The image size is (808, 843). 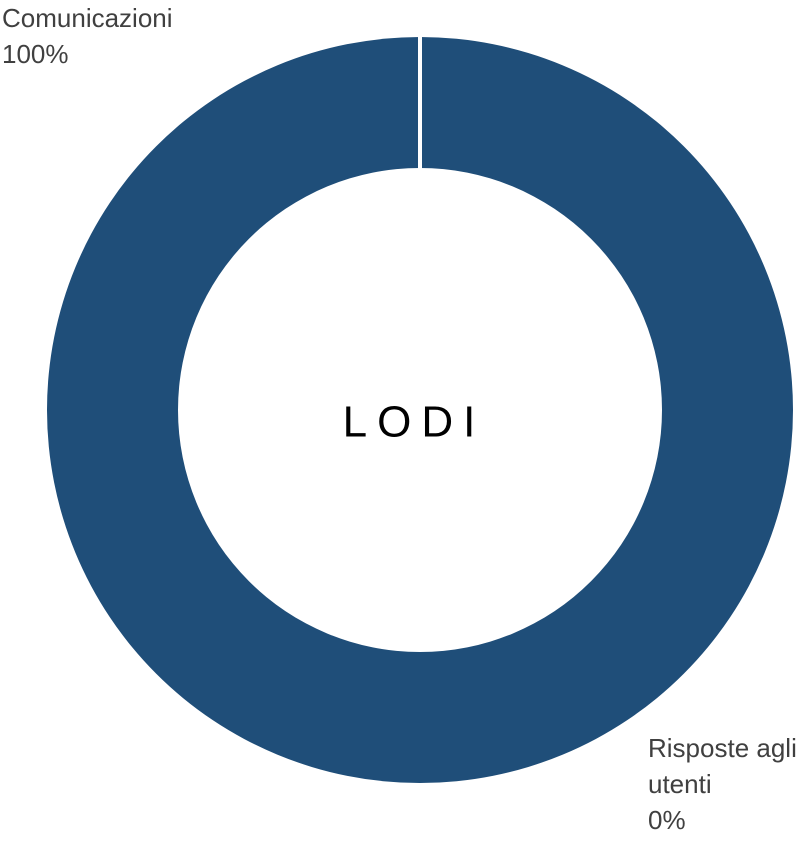 I want to click on category-label: Comunicazioni, so click(x=87, y=18).